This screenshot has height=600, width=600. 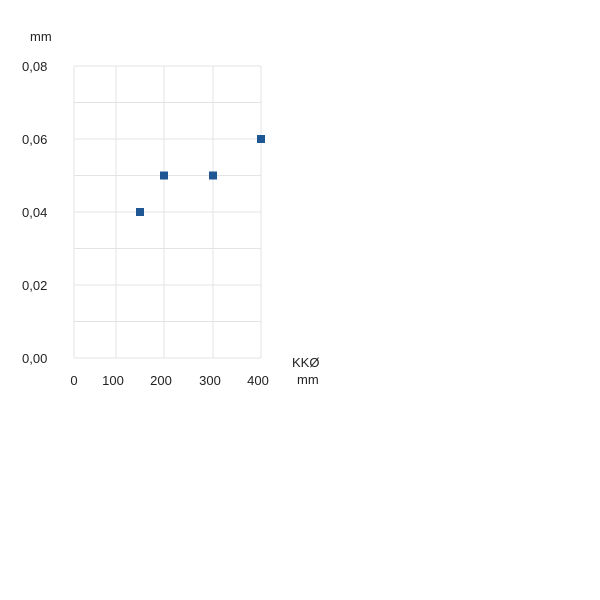 What do you see at coordinates (41, 36) in the screenshot?
I see `y-axis-label: mm` at bounding box center [41, 36].